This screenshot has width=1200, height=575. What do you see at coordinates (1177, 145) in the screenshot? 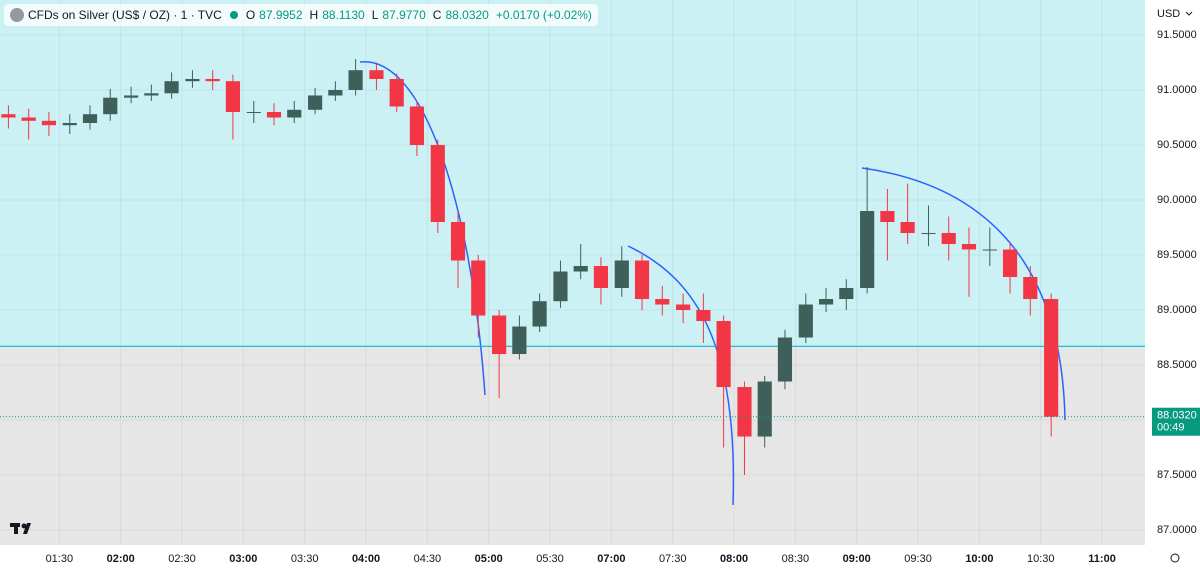
I see `y-tick-label: 90.5000` at bounding box center [1177, 145].